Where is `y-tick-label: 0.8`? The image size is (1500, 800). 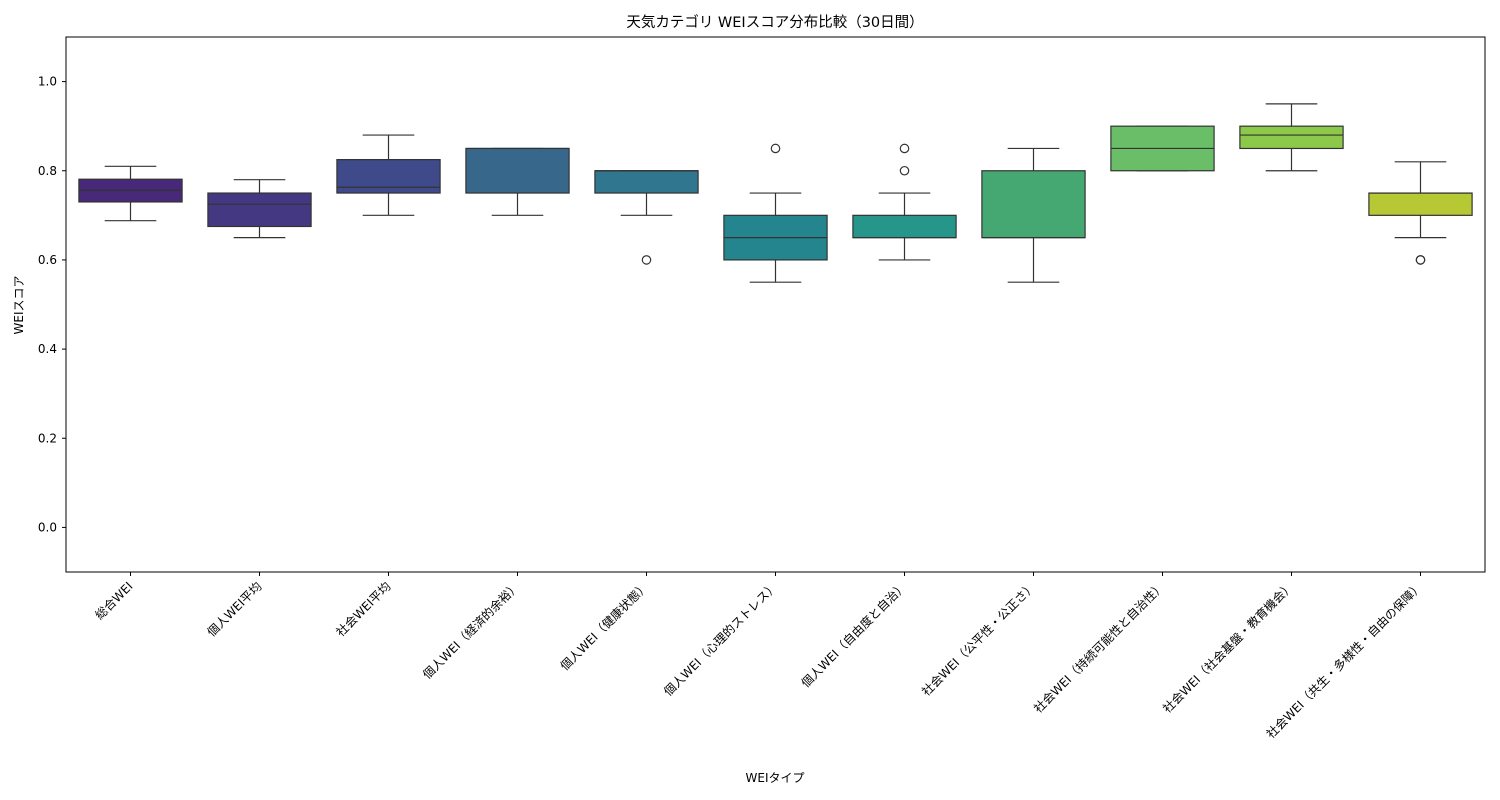 y-tick-label: 0.8 is located at coordinates (47, 171).